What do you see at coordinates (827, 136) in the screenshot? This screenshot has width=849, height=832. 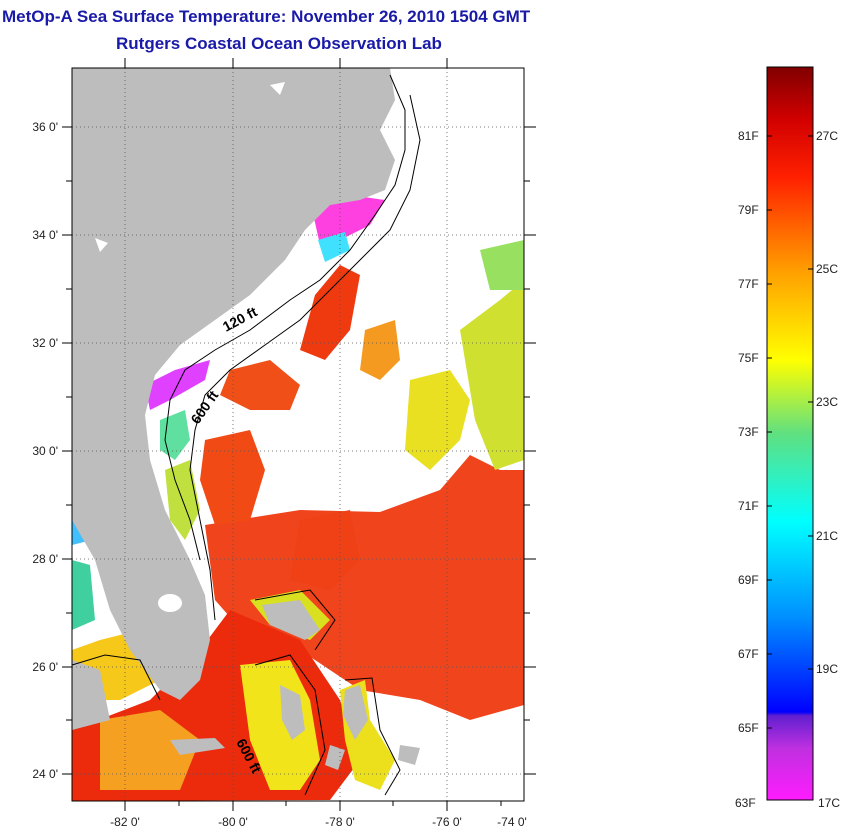 I see `colorbar-label-c: 27C` at bounding box center [827, 136].